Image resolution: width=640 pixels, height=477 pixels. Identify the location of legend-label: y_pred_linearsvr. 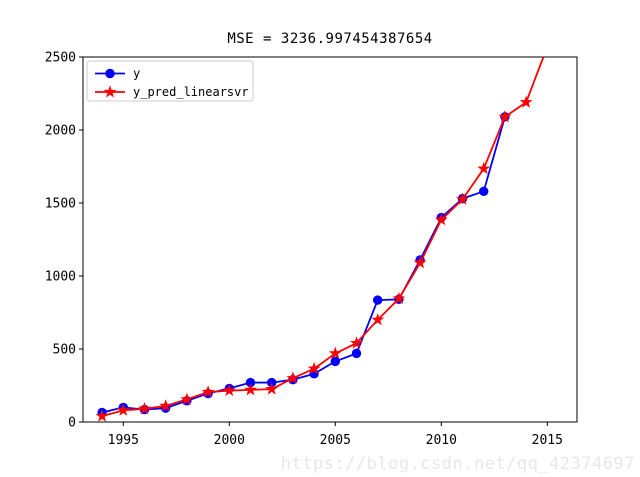
(191, 92).